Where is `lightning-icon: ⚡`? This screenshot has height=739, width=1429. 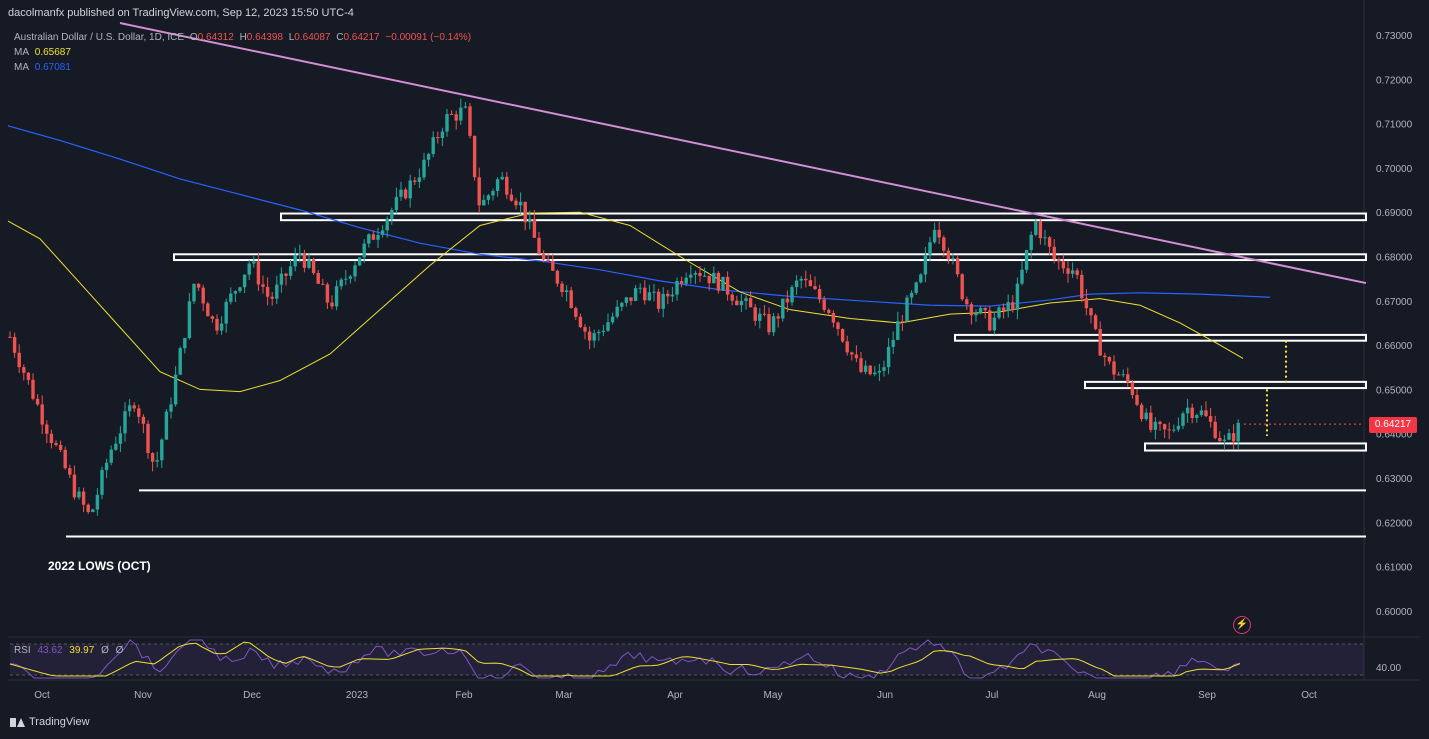 lightning-icon: ⚡ is located at coordinates (1242, 625).